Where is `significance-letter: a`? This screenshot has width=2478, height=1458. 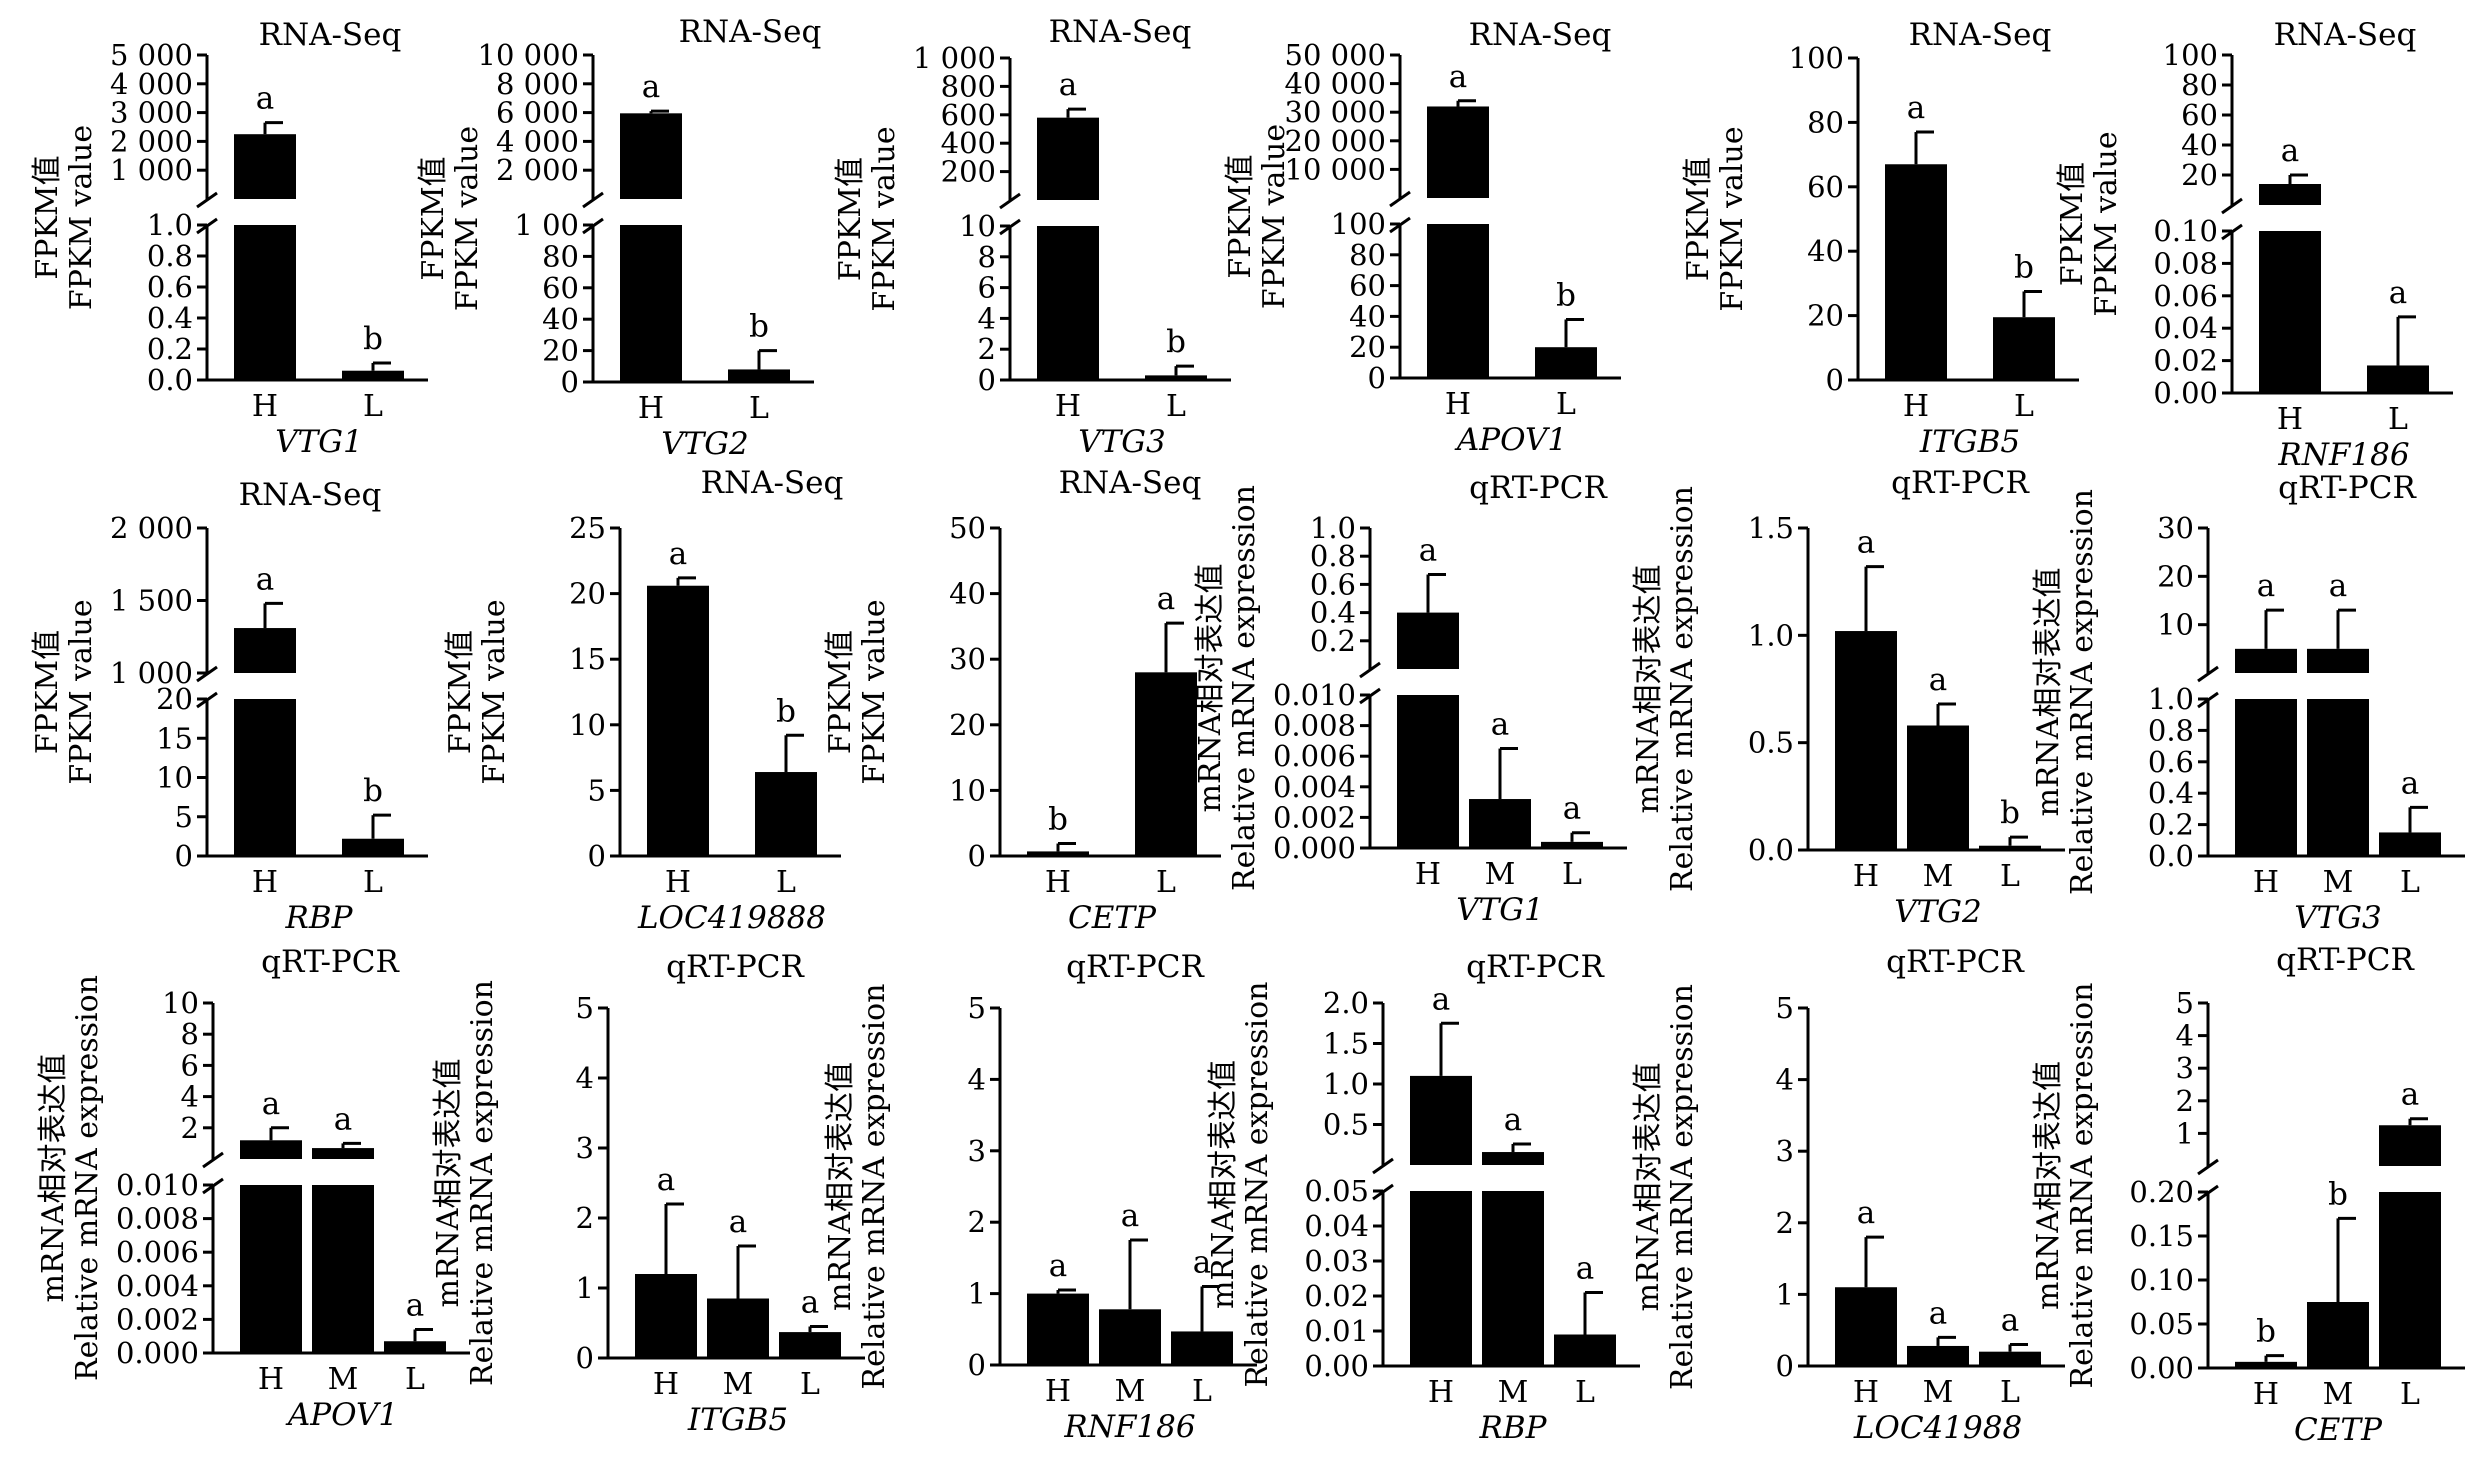 significance-letter: a is located at coordinates (1500, 725).